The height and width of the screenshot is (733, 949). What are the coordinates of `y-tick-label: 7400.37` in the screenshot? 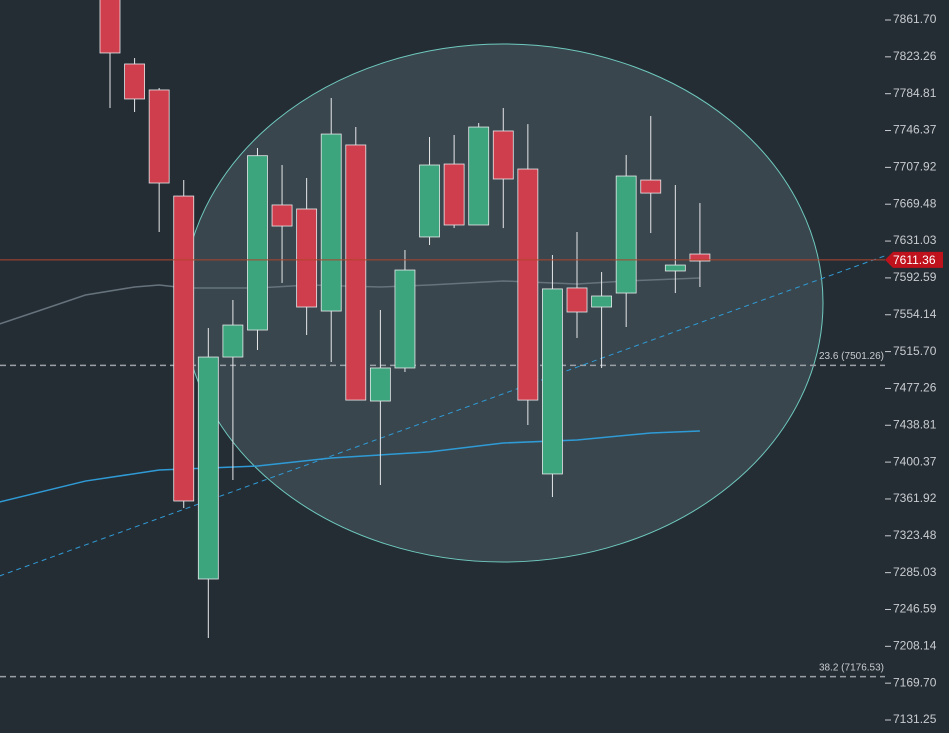 It's located at (915, 461).